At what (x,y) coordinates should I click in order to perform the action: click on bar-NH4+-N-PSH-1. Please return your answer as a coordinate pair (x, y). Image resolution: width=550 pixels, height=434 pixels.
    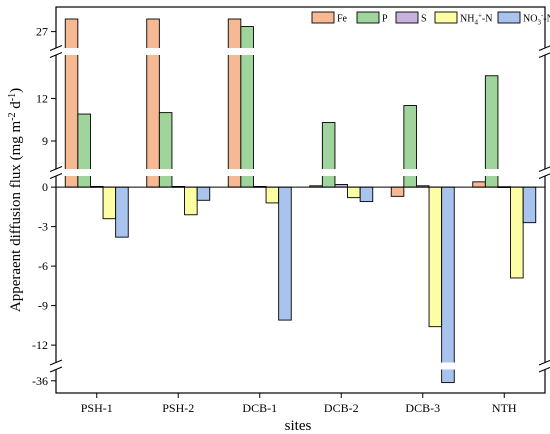
    Looking at the image, I should click on (109, 203).